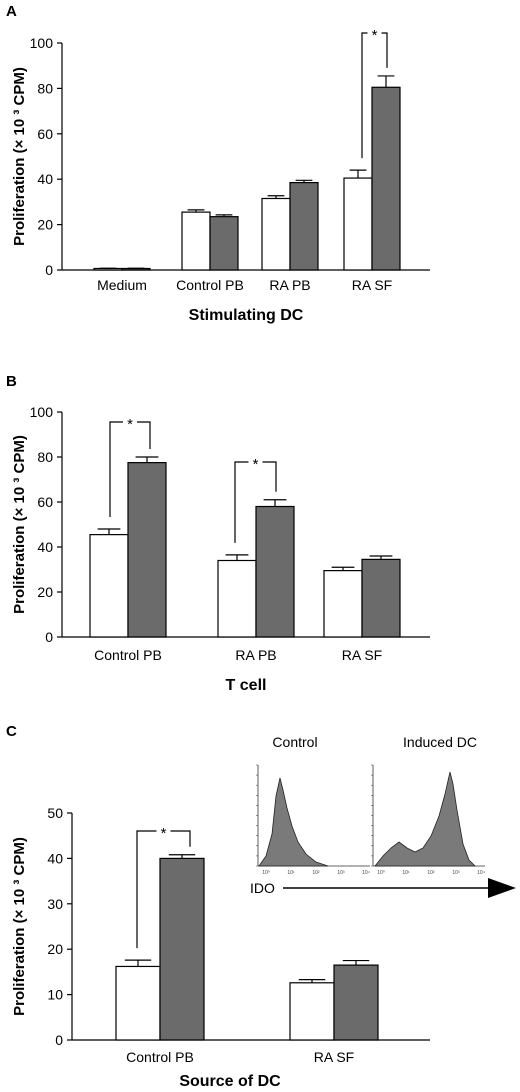  Describe the element at coordinates (246, 685) in the screenshot. I see `x-axis-label: T cell` at that location.